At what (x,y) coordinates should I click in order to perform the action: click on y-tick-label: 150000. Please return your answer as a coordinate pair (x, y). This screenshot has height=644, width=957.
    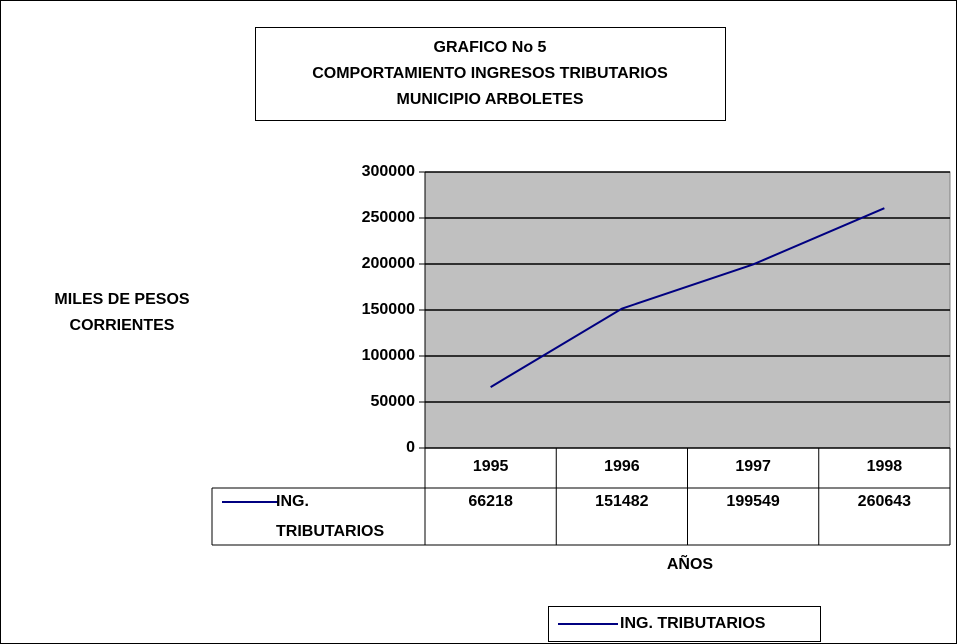
    Looking at the image, I should click on (388, 309).